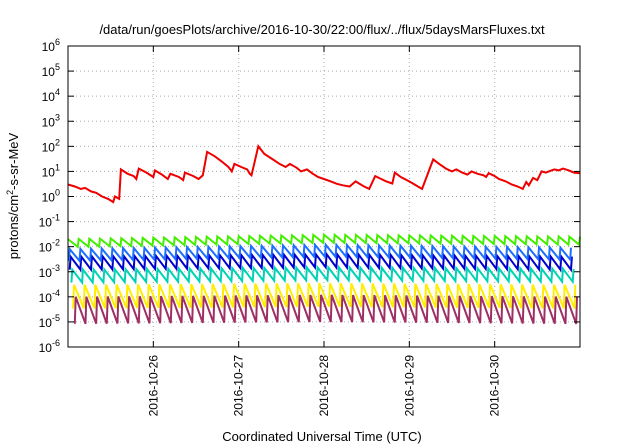 This screenshot has height=448, width=640. What do you see at coordinates (495, 386) in the screenshot?
I see `x-tick-label: 2016-10-30` at bounding box center [495, 386].